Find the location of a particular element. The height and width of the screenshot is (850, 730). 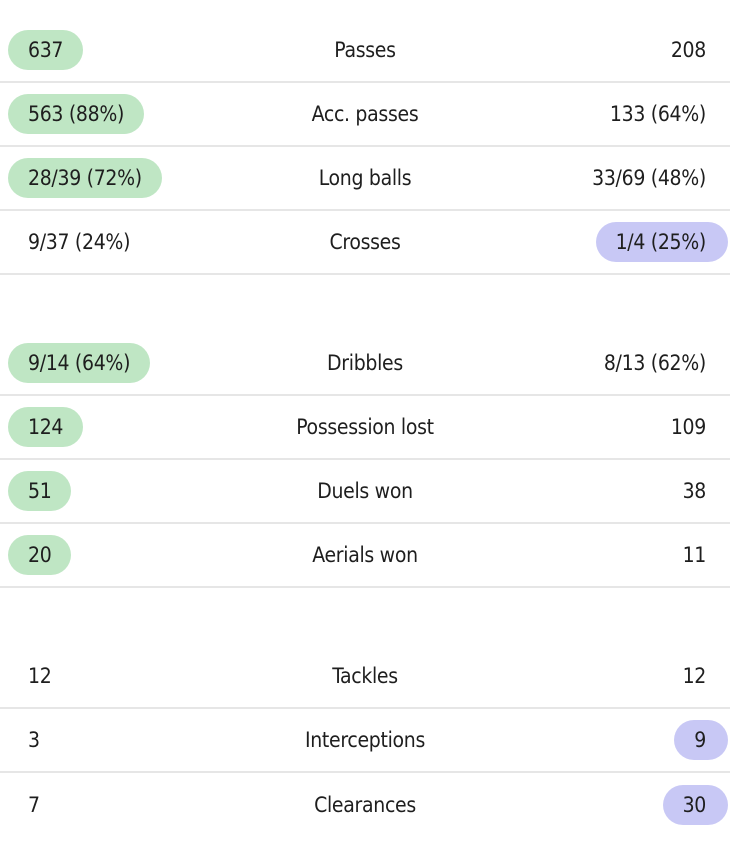

home-value: 7 is located at coordinates (34, 805).